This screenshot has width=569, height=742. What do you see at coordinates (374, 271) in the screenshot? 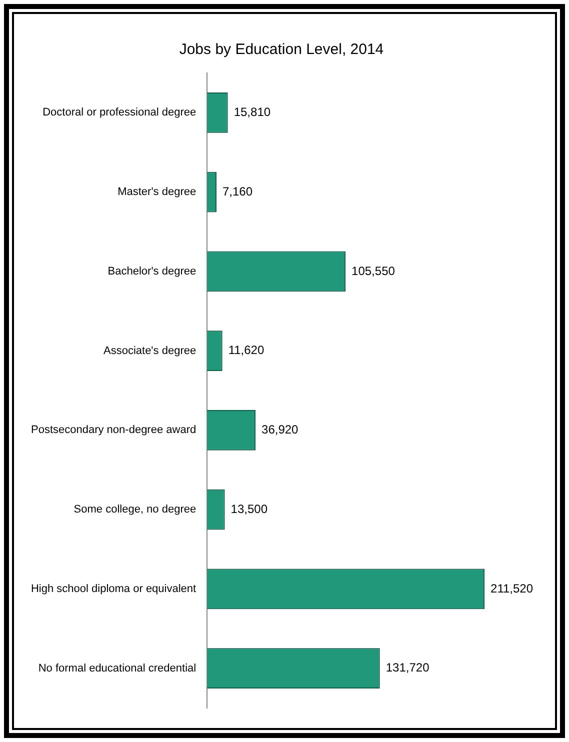
I see `data-label: 105,550` at bounding box center [374, 271].